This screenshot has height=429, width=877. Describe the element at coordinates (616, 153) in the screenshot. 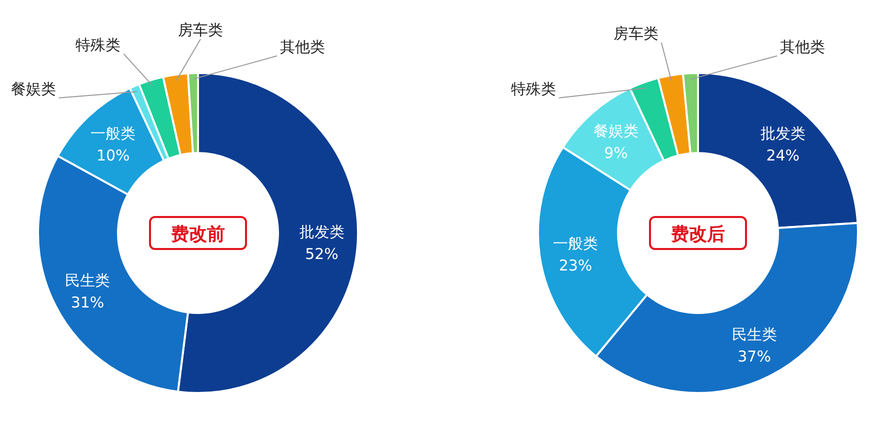

I see `data-label: 9%` at that location.